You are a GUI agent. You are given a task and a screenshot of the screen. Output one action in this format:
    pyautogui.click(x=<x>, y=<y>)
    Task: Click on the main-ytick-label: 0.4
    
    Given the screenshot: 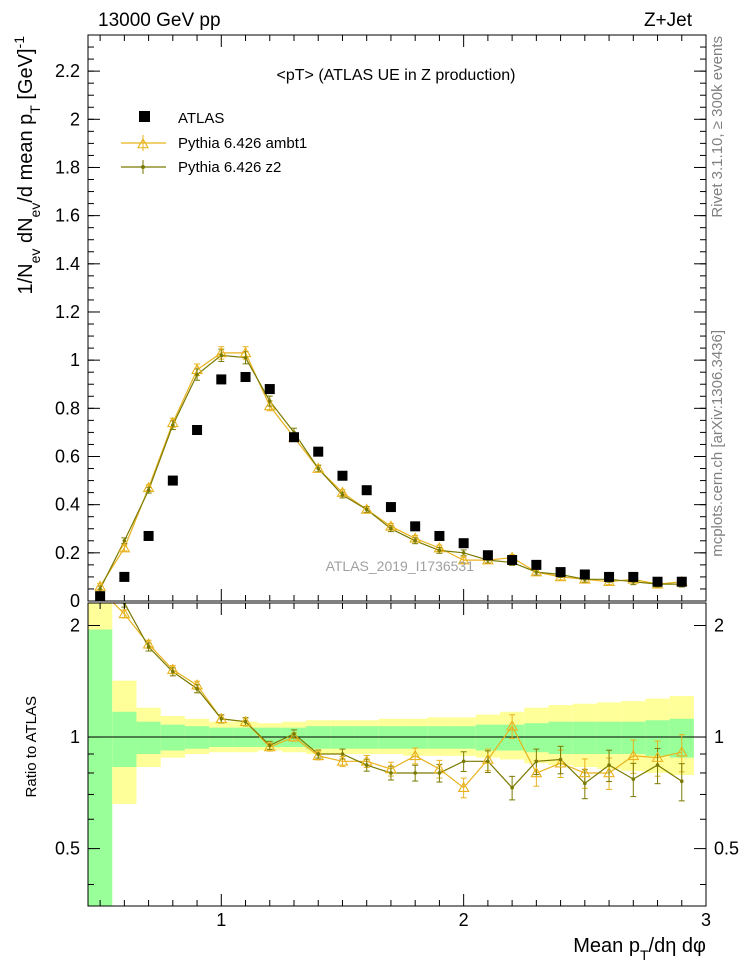 What is the action you would take?
    pyautogui.click(x=67, y=505)
    